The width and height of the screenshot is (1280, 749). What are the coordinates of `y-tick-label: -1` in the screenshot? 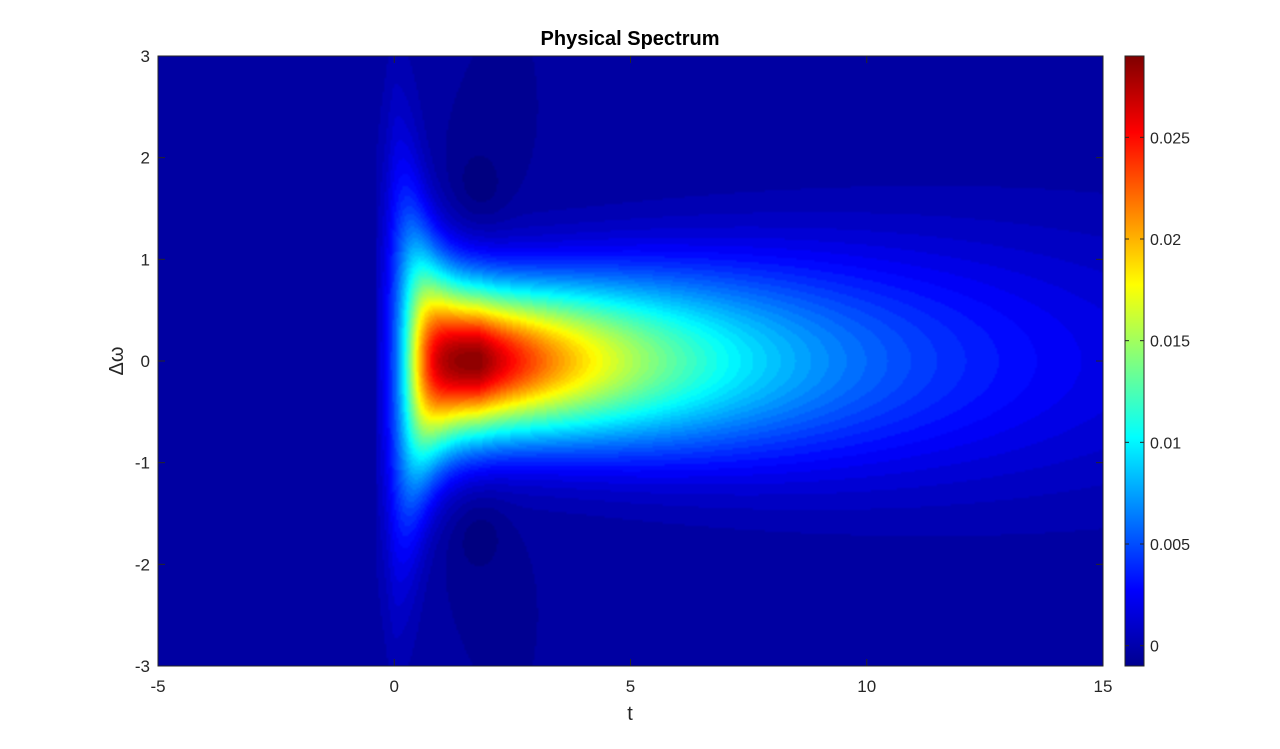 It's located at (142, 463).